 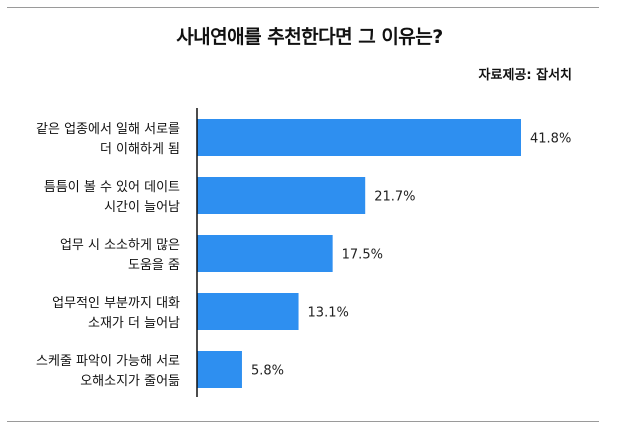 What do you see at coordinates (140, 149) in the screenshot?
I see `category-label-line: 더 이해하게 됨` at bounding box center [140, 149].